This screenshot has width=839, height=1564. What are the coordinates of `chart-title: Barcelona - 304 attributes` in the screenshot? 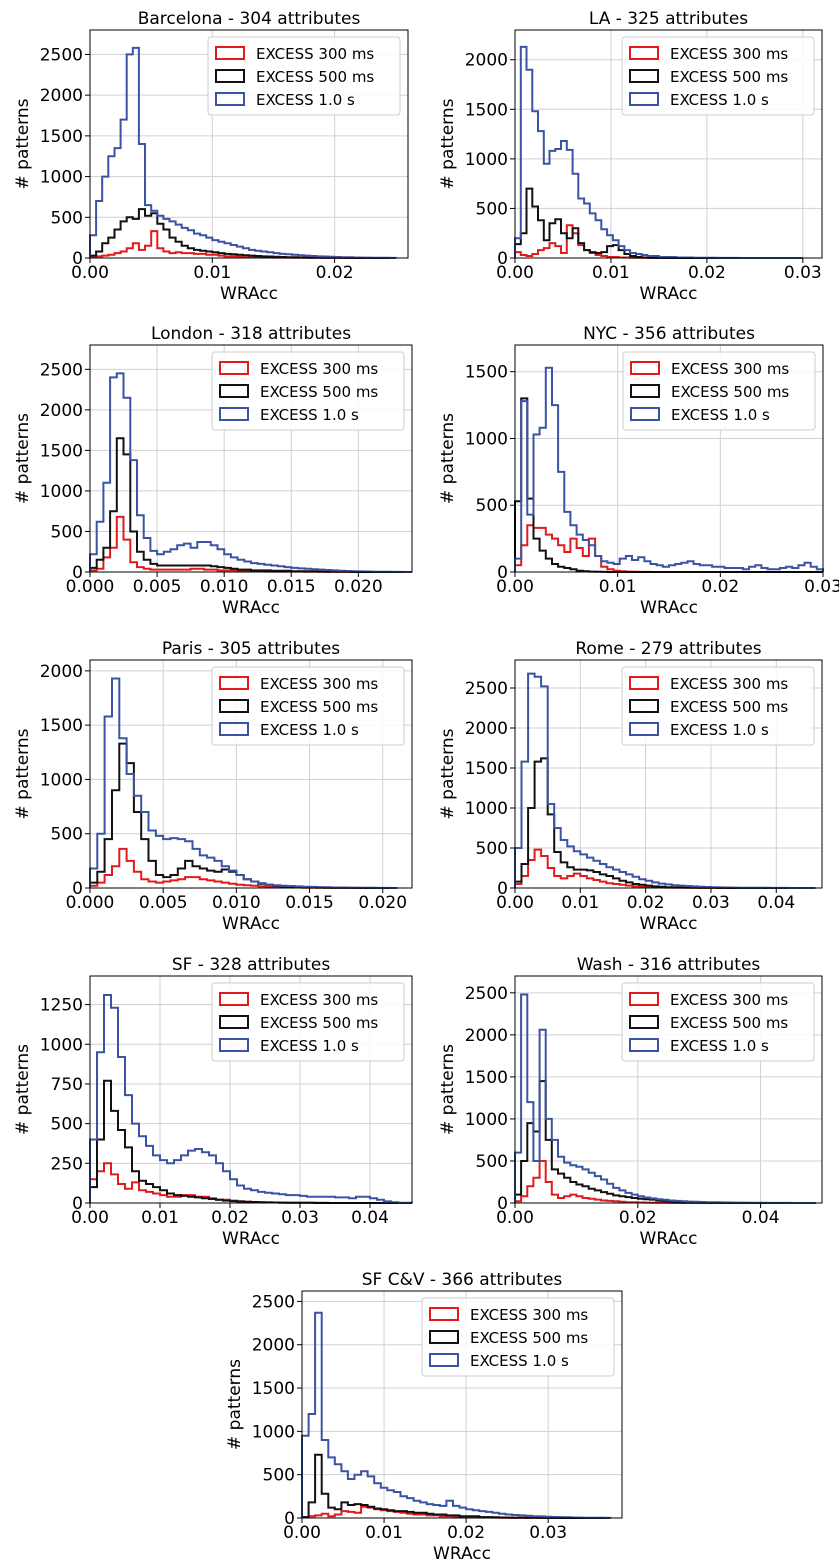 It's located at (249, 19).